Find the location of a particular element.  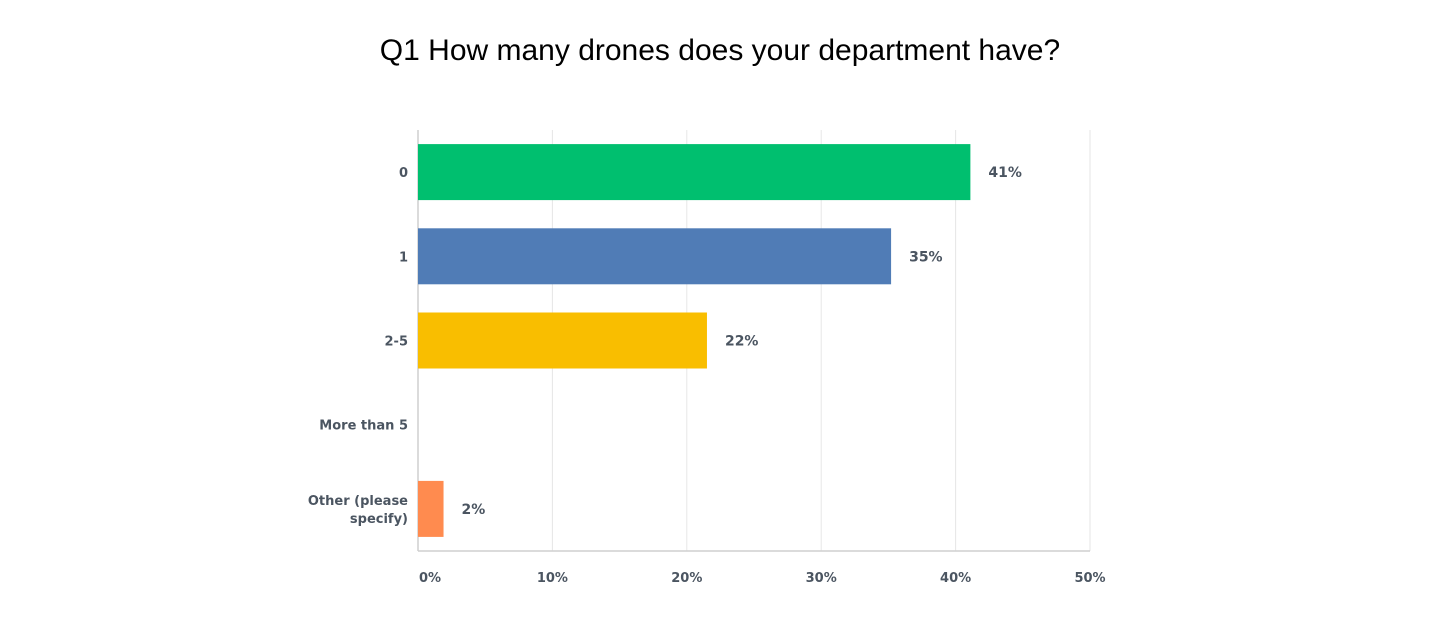

y-tick-label: 2-5 is located at coordinates (397, 342).